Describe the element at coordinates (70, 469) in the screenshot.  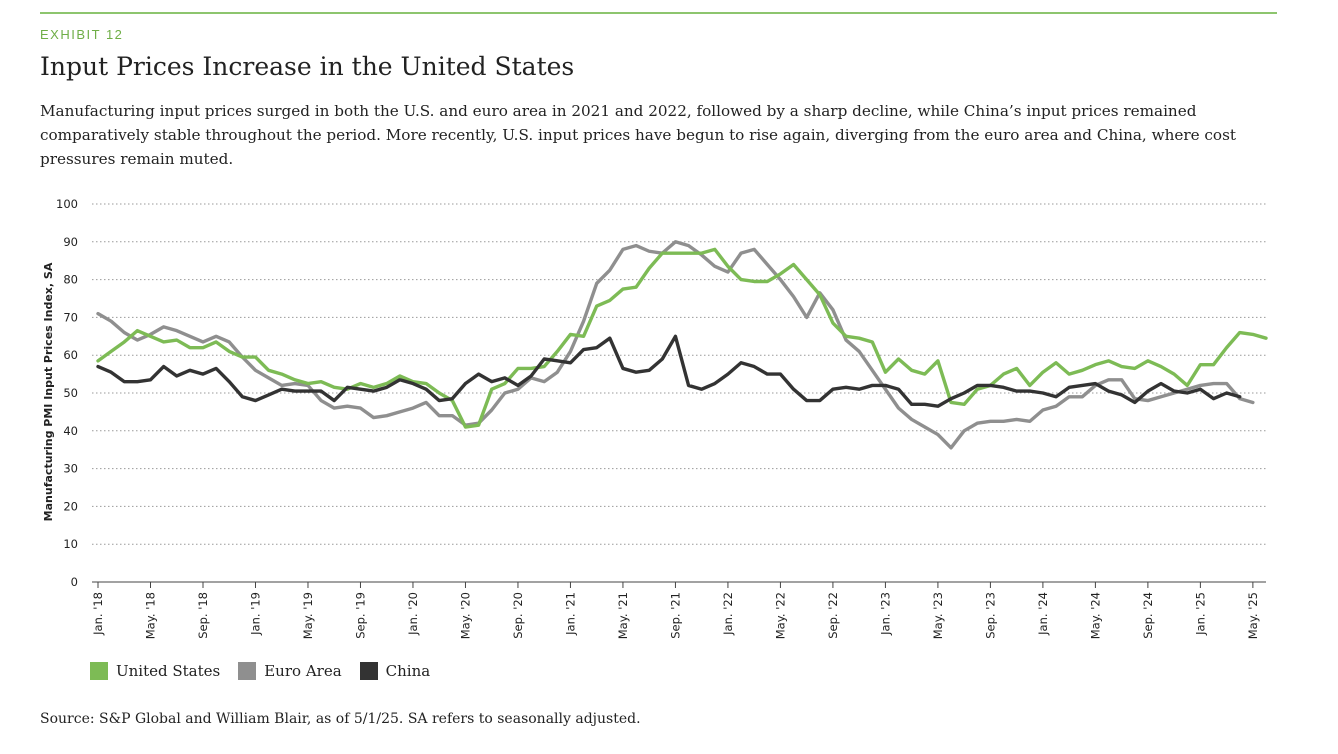
I see `y-tick-label: 30` at that location.